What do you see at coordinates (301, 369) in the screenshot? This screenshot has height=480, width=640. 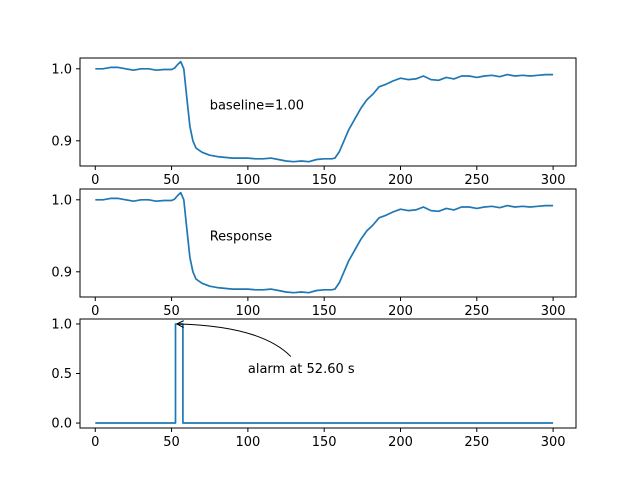 I see `annotation-bottom: alarm at 52.60 s` at bounding box center [301, 369].